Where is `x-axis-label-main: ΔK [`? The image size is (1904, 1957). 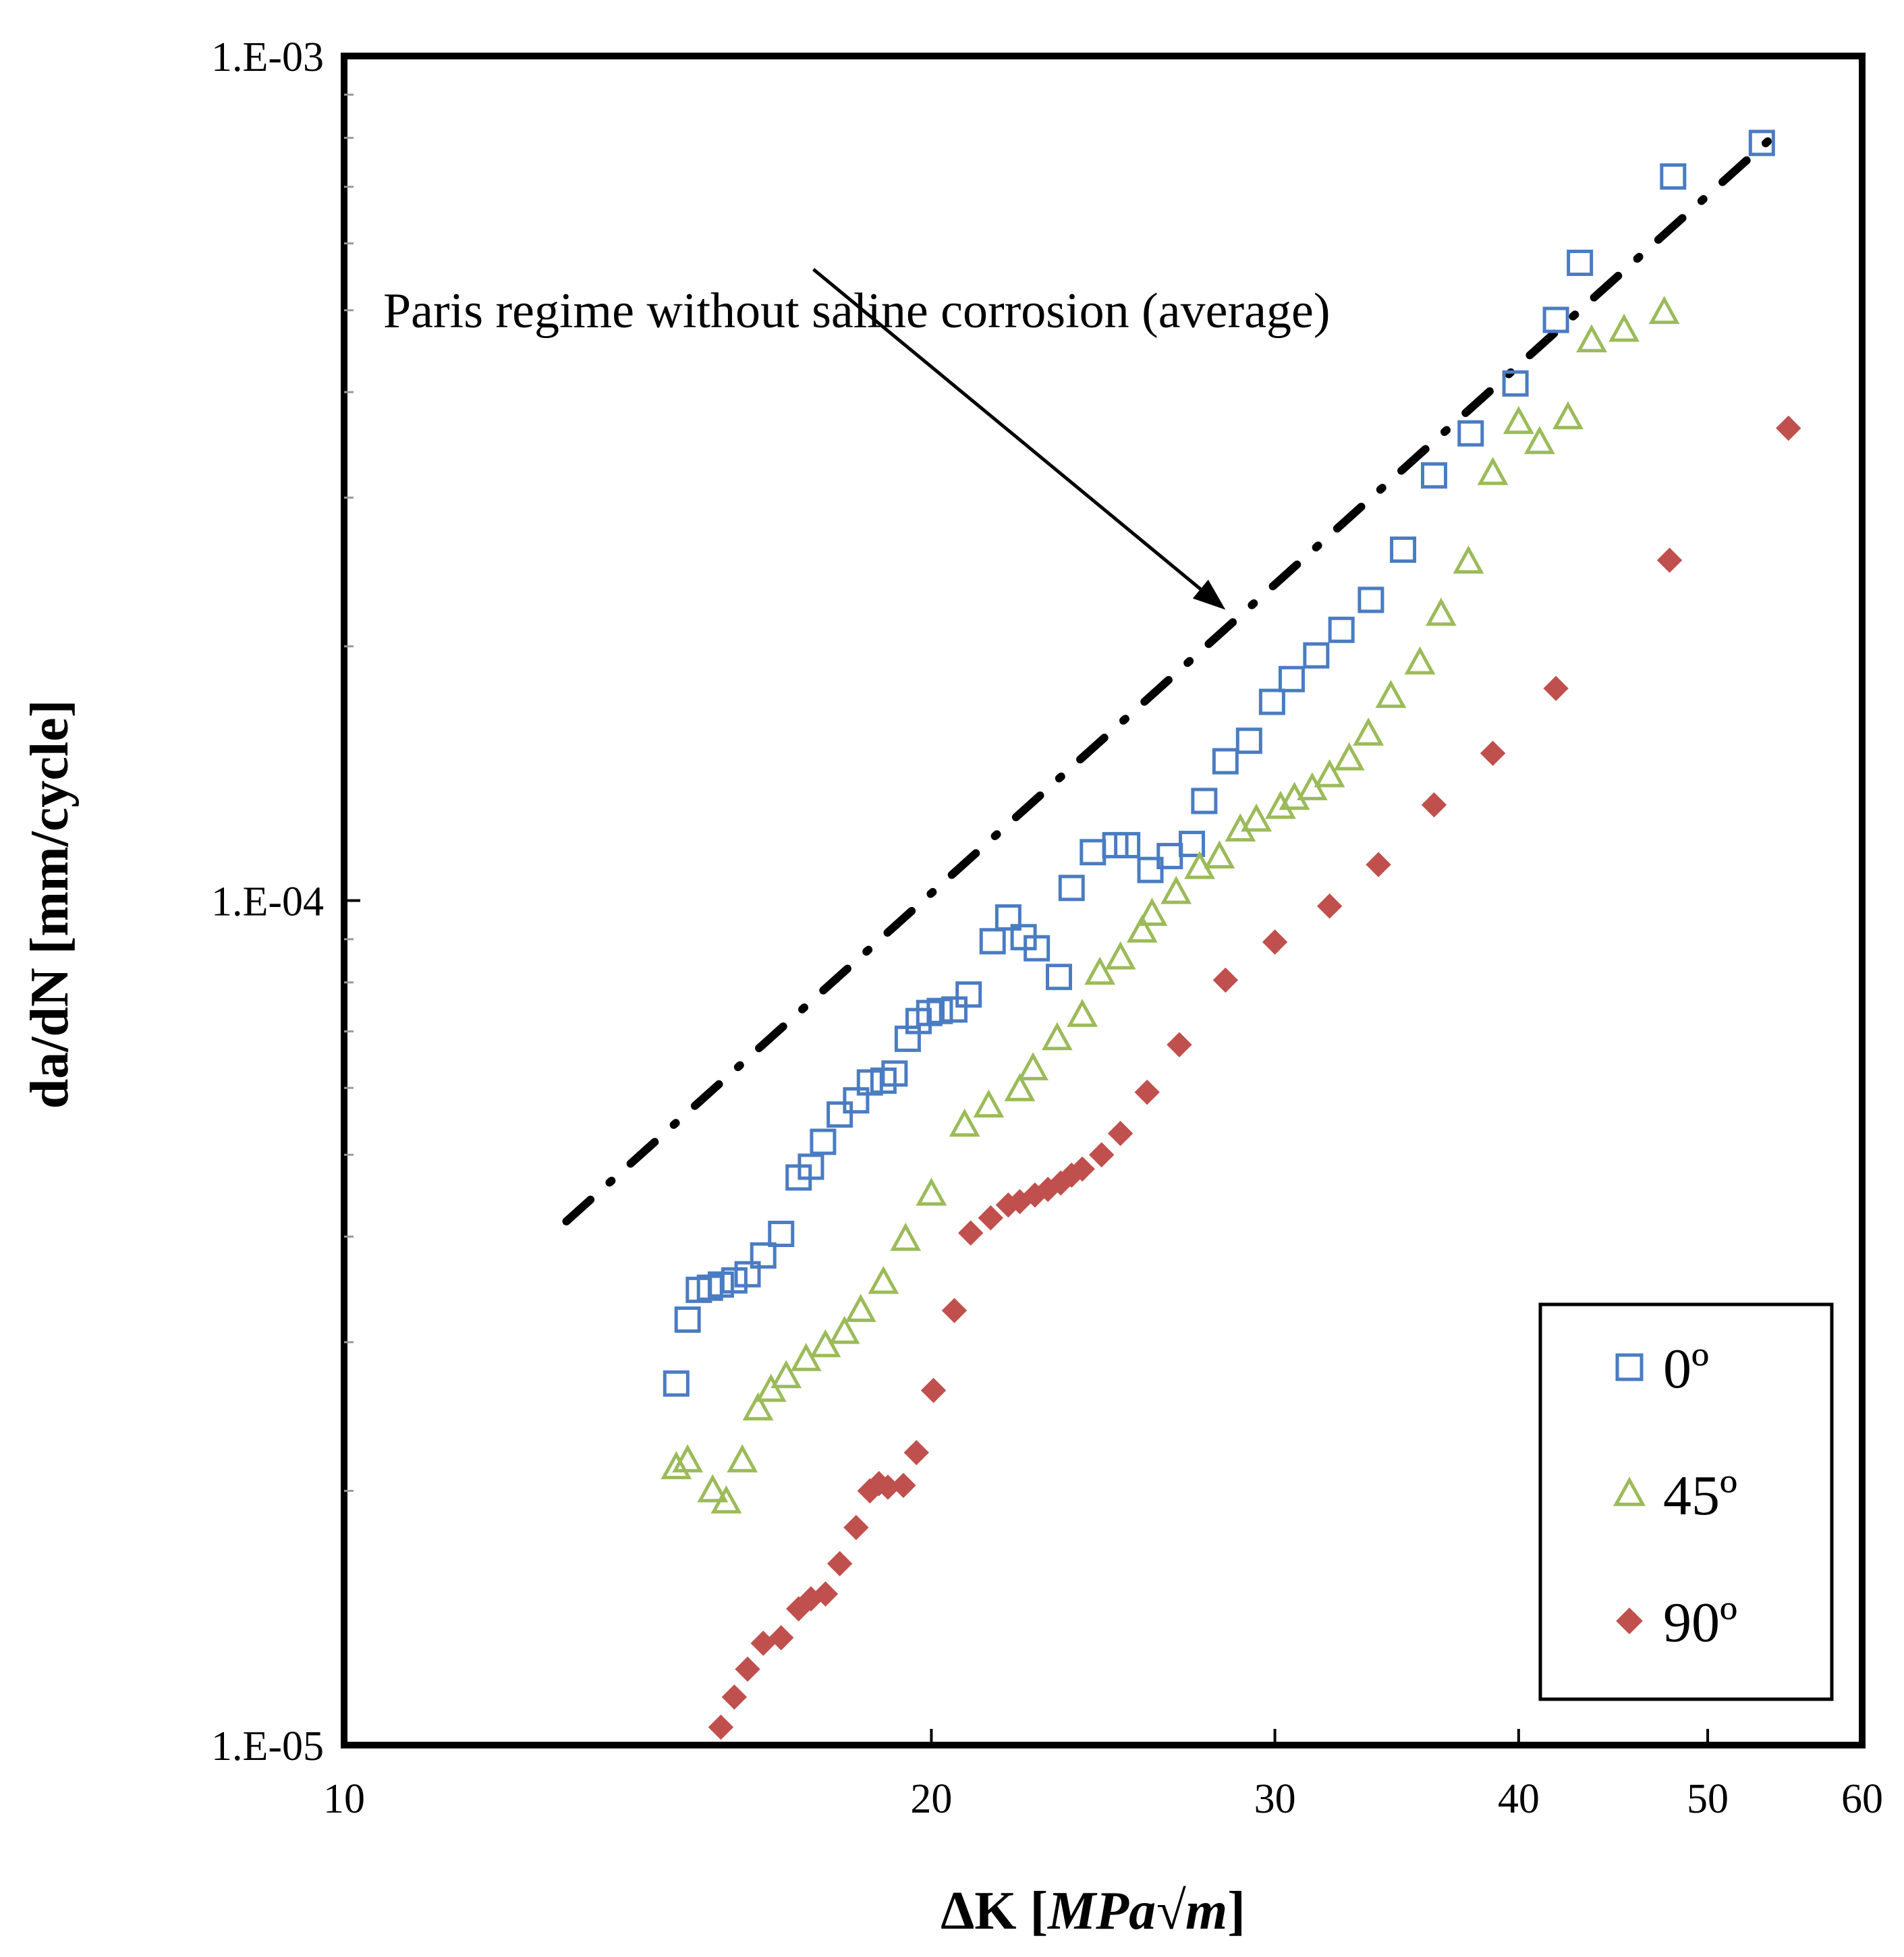
x-axis-label-main: ΔK [ is located at coordinates (994, 1911).